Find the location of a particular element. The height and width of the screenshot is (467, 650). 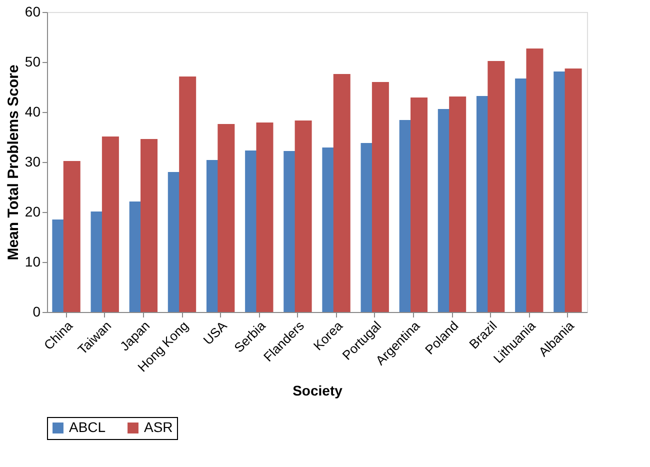

y-axis-title: Mean Total Problems Score is located at coordinates (13, 162).